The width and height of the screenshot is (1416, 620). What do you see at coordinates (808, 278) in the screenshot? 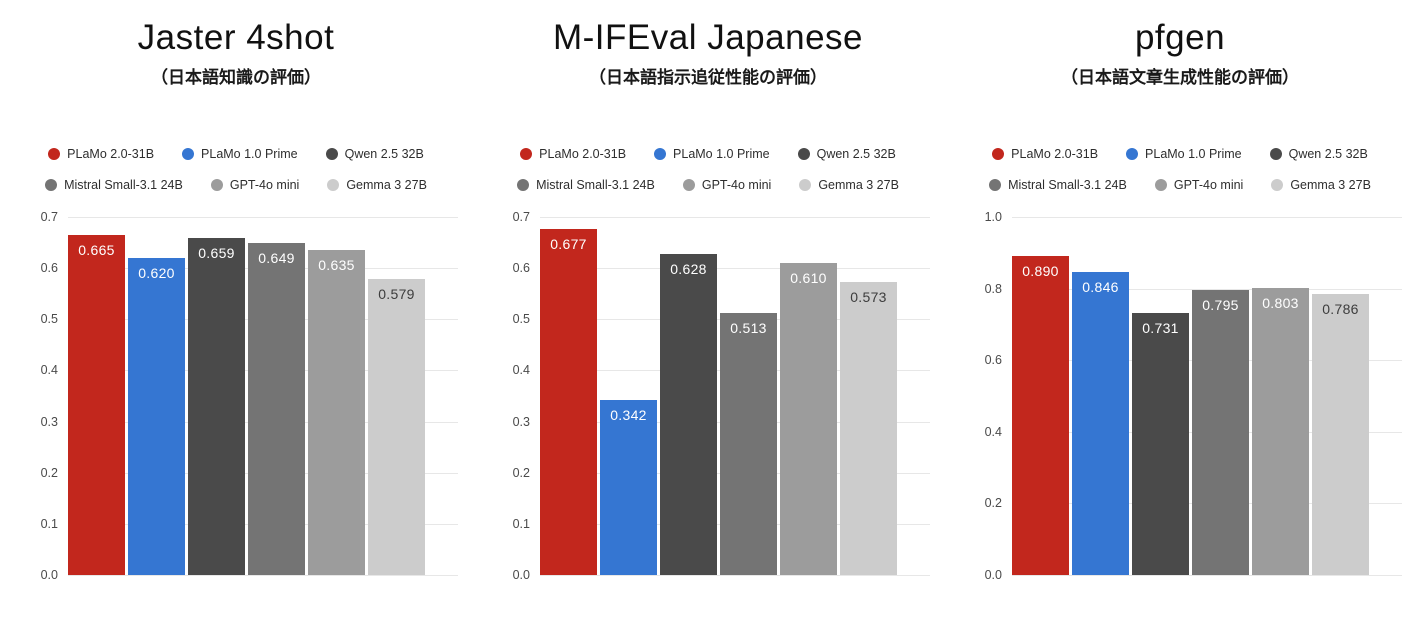
I see `bar-value-label: 0.610` at bounding box center [808, 278].